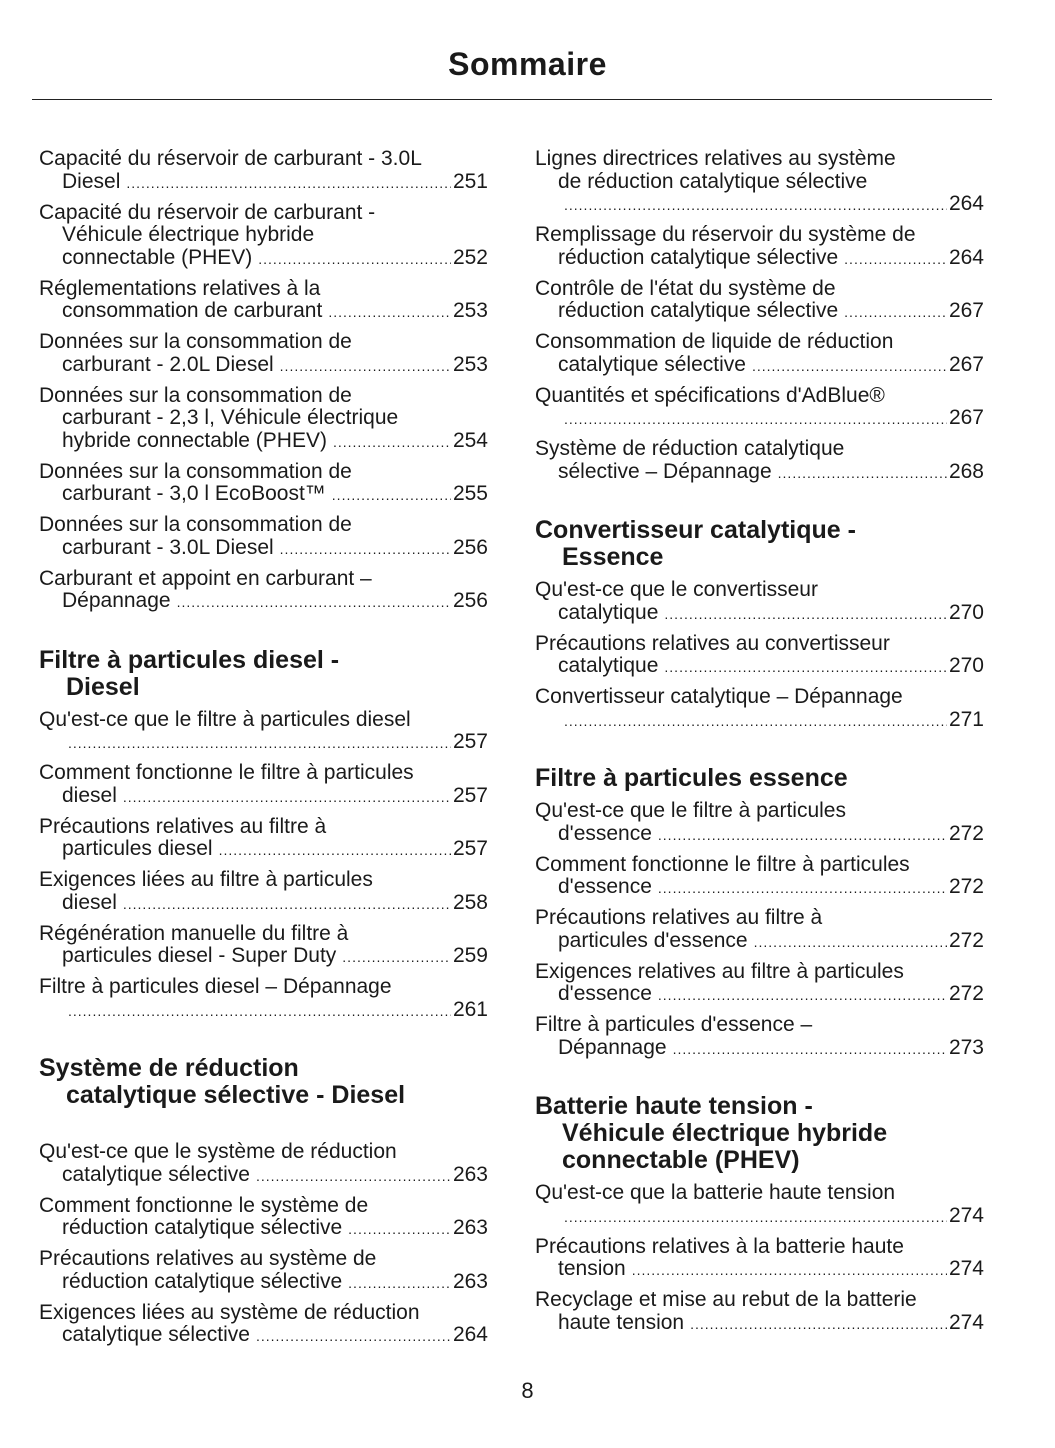 This screenshot has height=1448, width=1055. What do you see at coordinates (470, 902) in the screenshot?
I see `toc-page-number: 258` at bounding box center [470, 902].